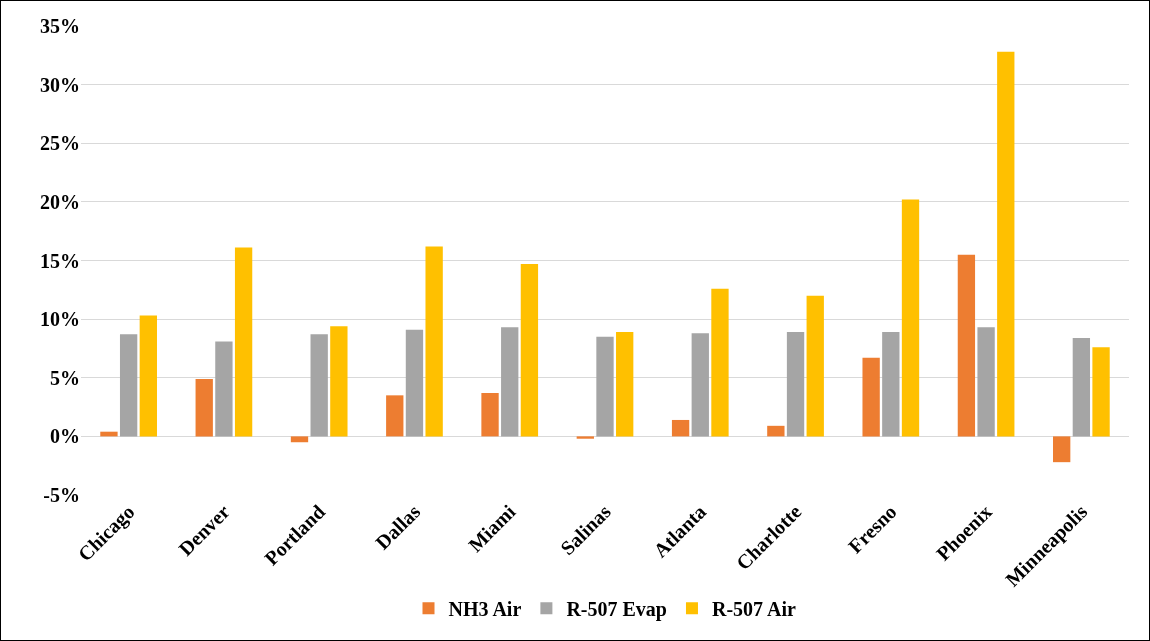  Describe the element at coordinates (60, 26) in the screenshot. I see `y-tick-label: 35%` at that location.